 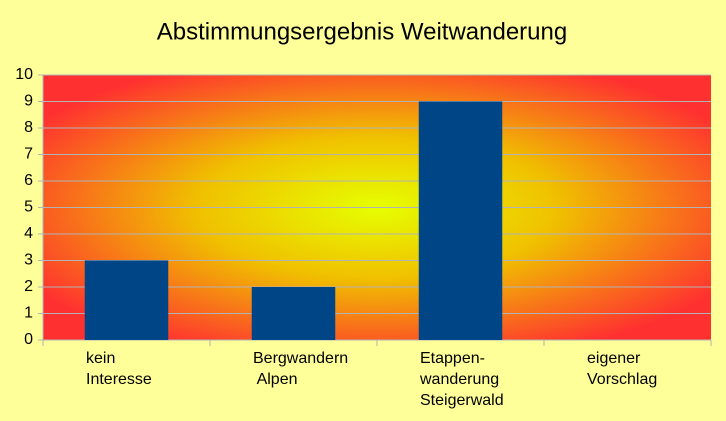 I want to click on y-tick-label: 10, so click(x=24, y=74).